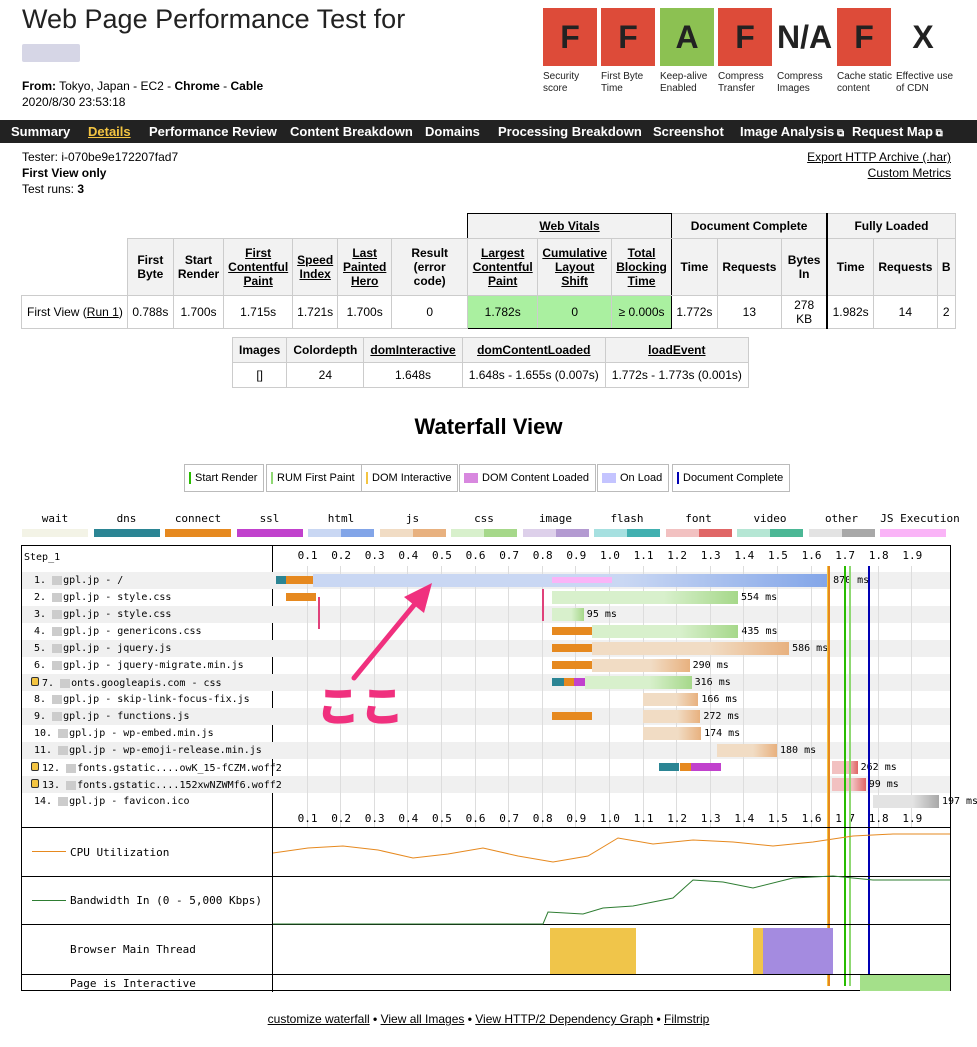 This screenshot has height=1047, width=977. I want to click on results-value: ≥ 0.000s, so click(641, 312).